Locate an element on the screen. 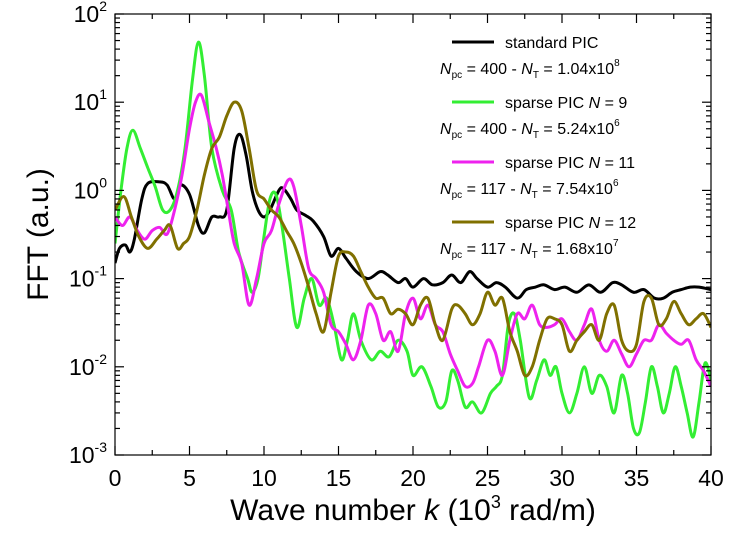 Image resolution: width=729 pixels, height=541 pixels. y-tick-label: 10¹ is located at coordinates (91, 100).